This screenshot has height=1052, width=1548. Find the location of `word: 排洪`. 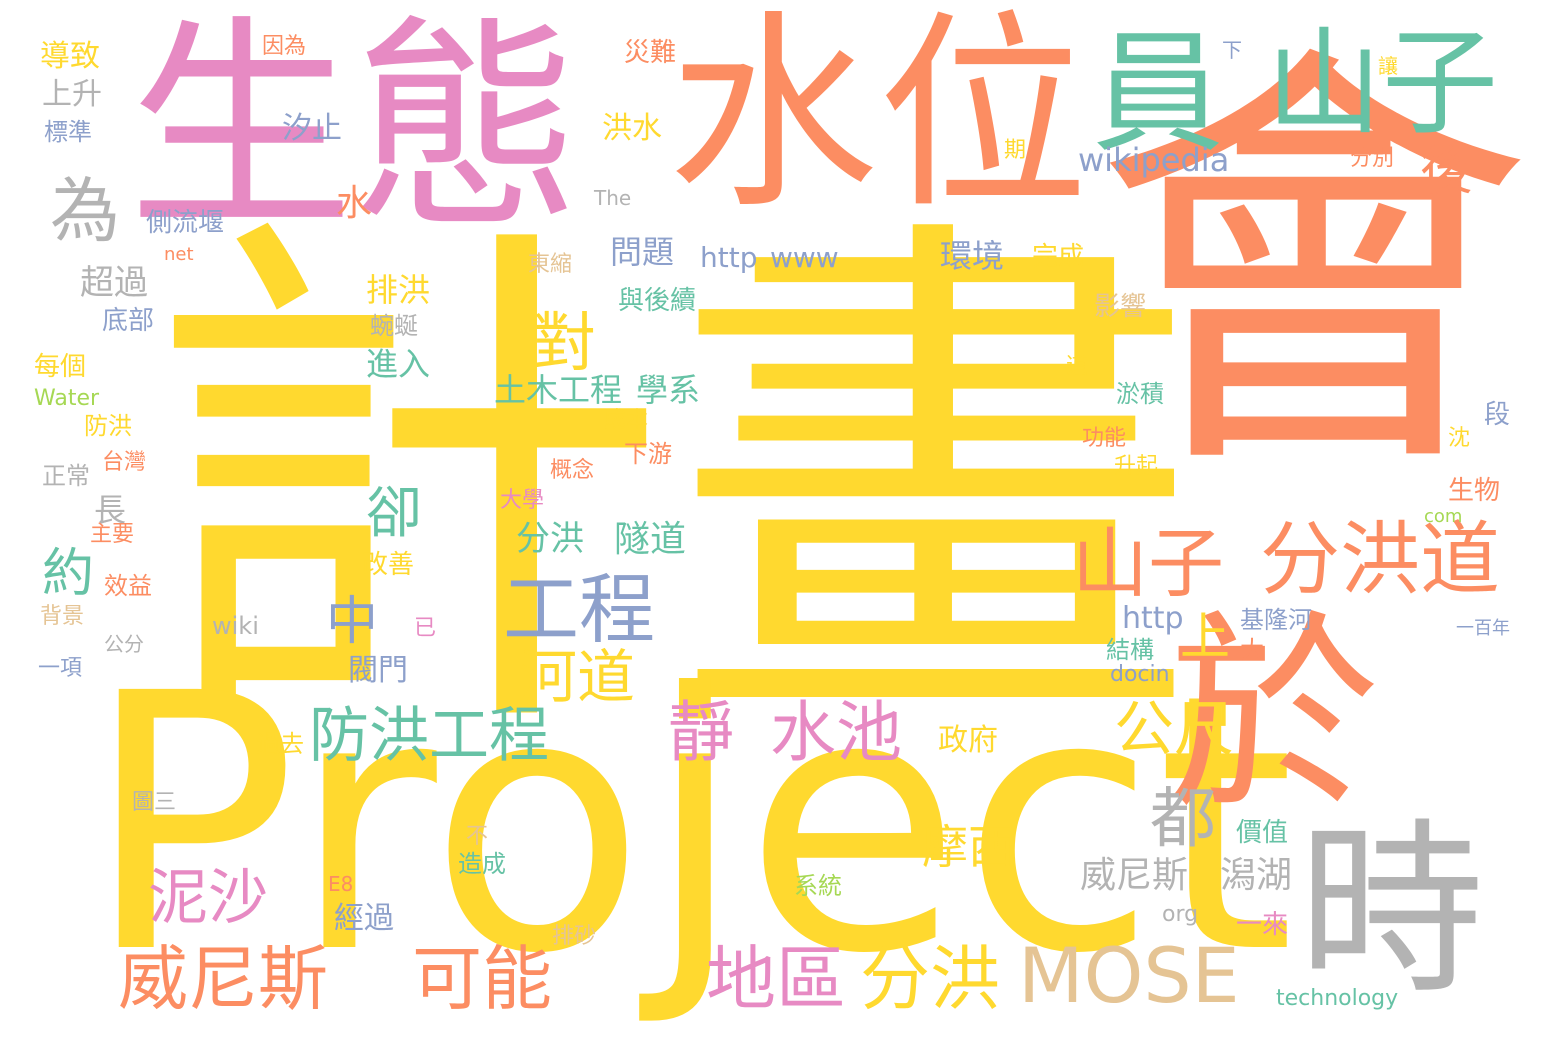

word: 排洪 is located at coordinates (398, 290).